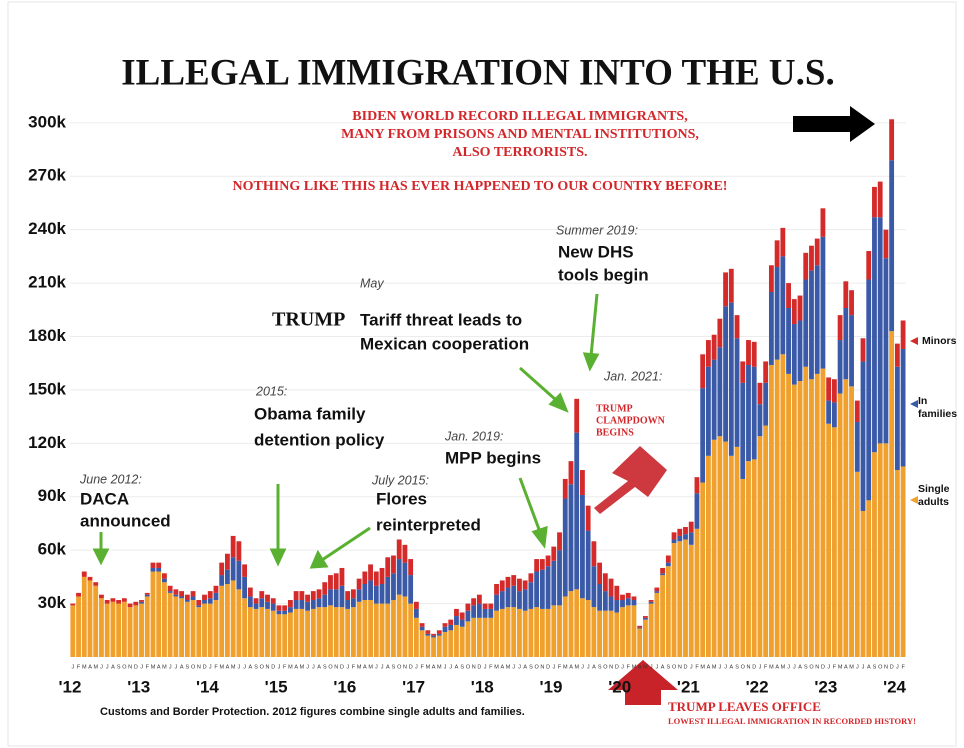 The image size is (964, 748). I want to click on year-label: '13, so click(138, 686).